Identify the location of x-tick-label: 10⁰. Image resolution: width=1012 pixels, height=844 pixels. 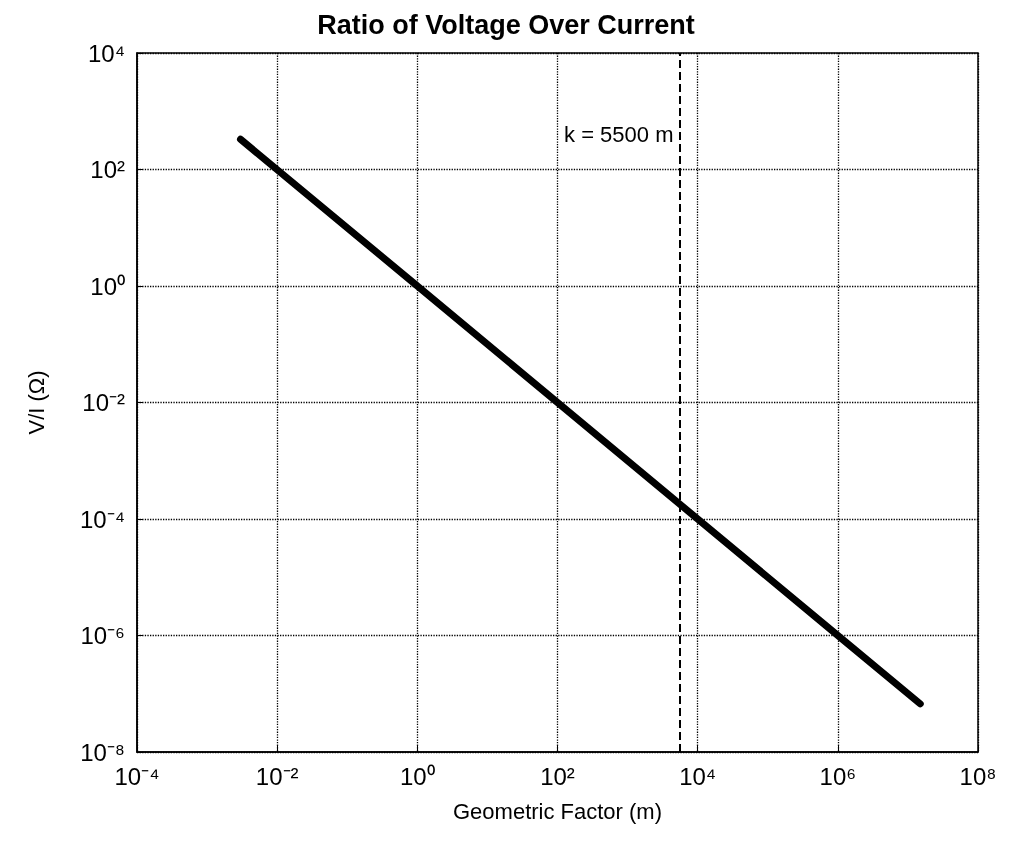
(417, 776).